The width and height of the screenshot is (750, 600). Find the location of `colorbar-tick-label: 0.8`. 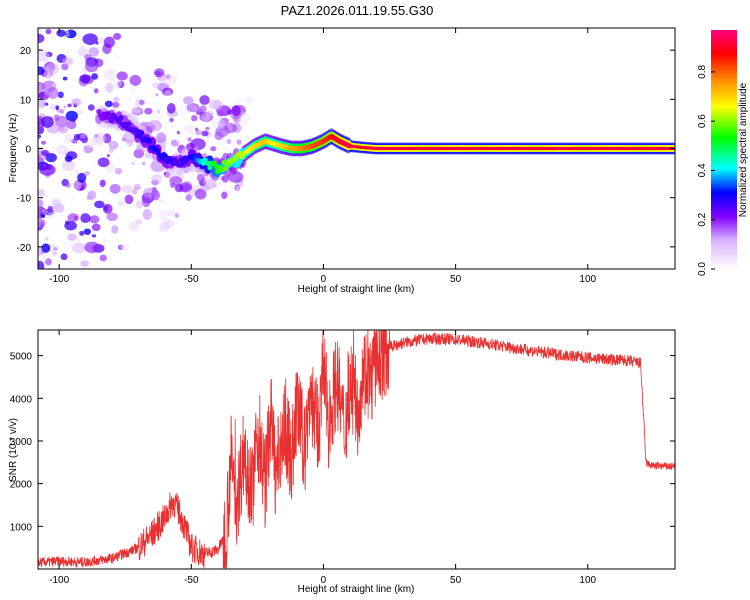

colorbar-tick-label: 0.8 is located at coordinates (702, 71).